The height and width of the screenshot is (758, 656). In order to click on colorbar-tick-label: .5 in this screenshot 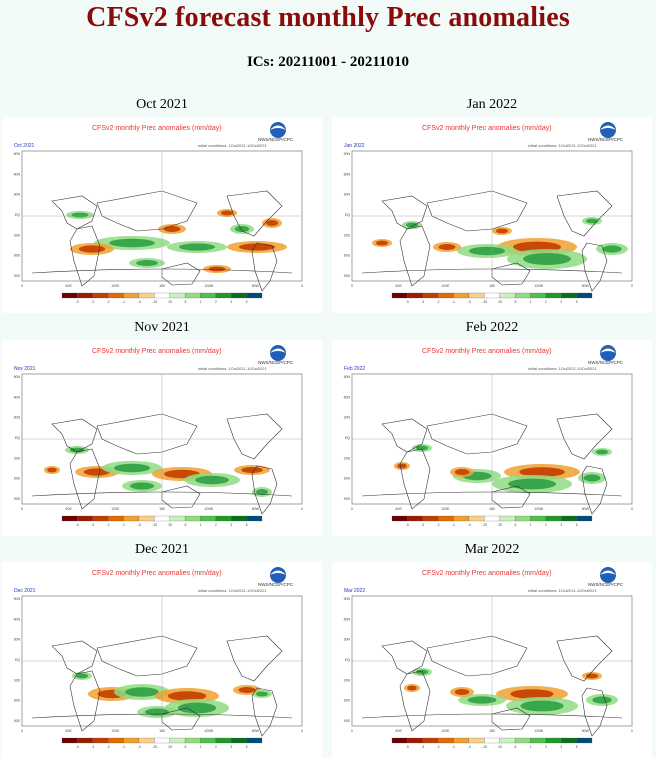, I will do `click(515, 747)`.